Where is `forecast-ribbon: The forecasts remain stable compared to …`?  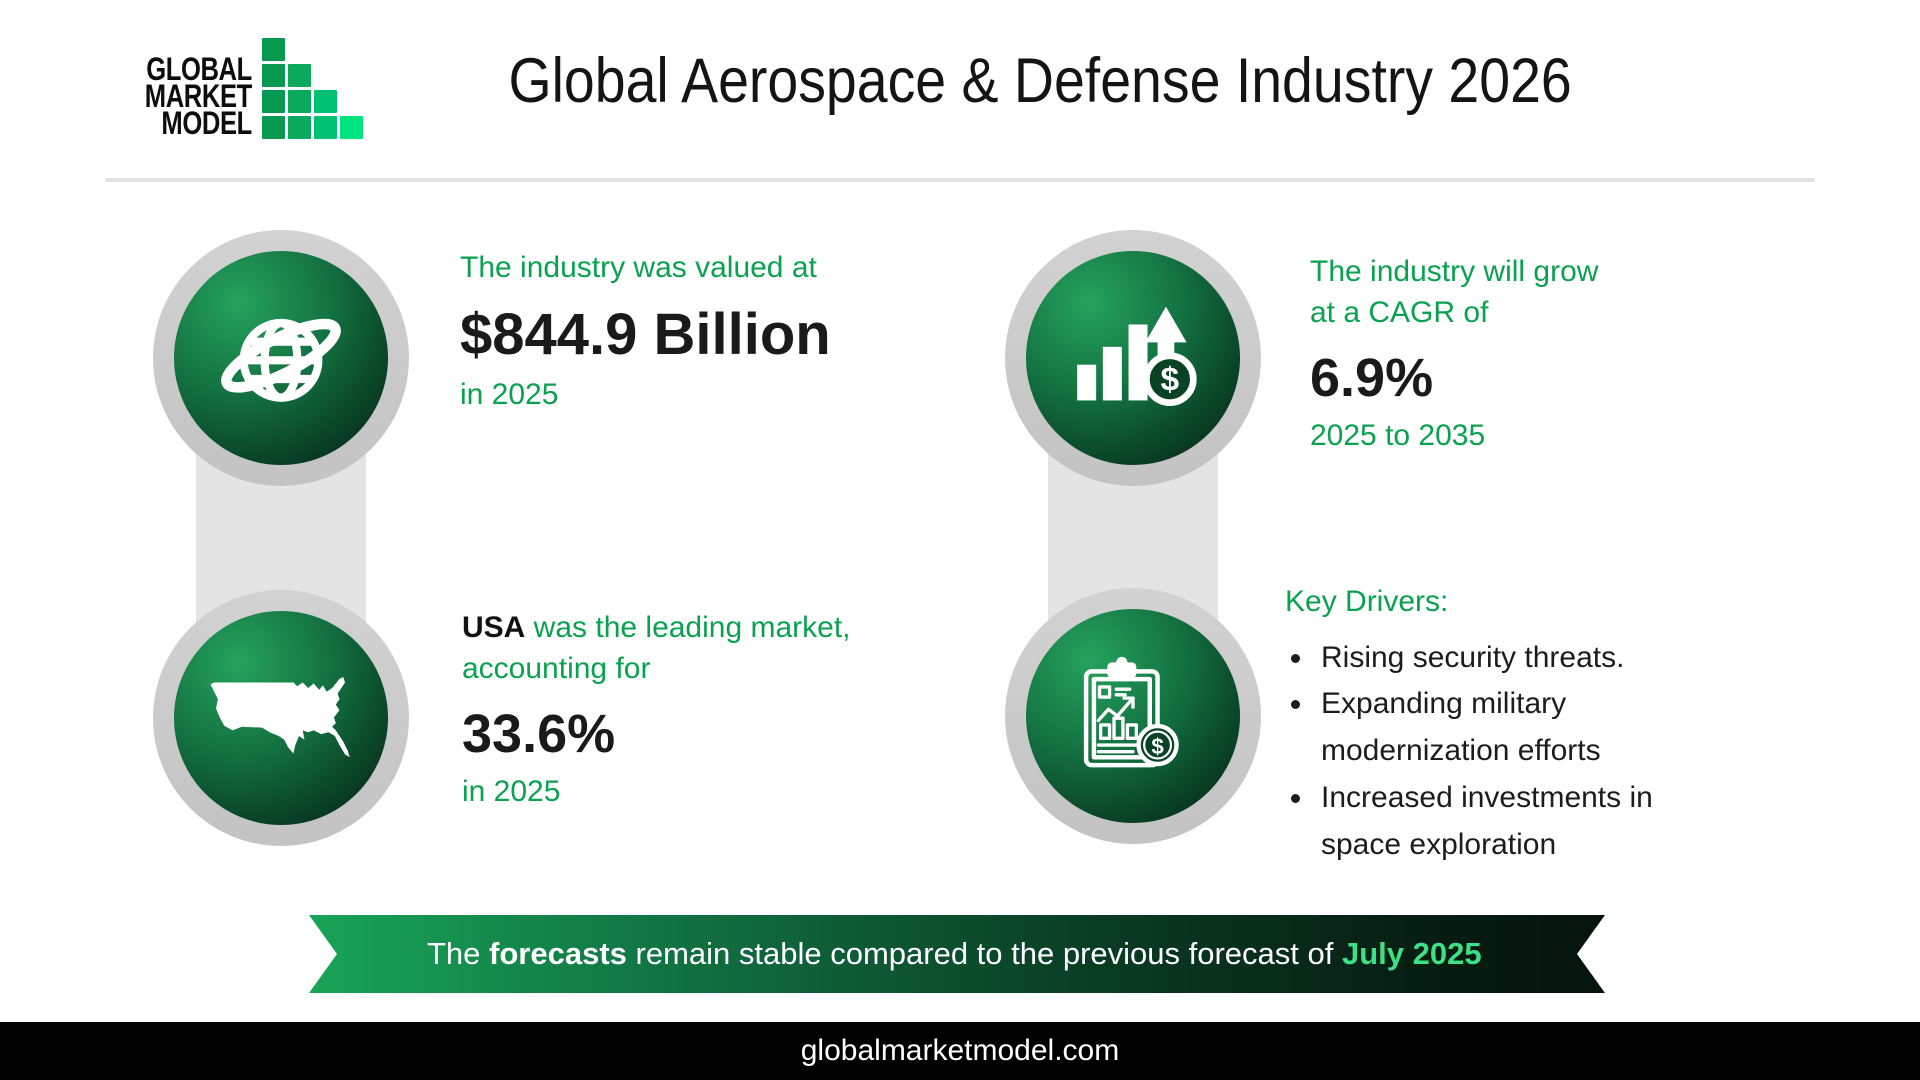 forecast-ribbon: The forecasts remain stable compared to … is located at coordinates (957, 954).